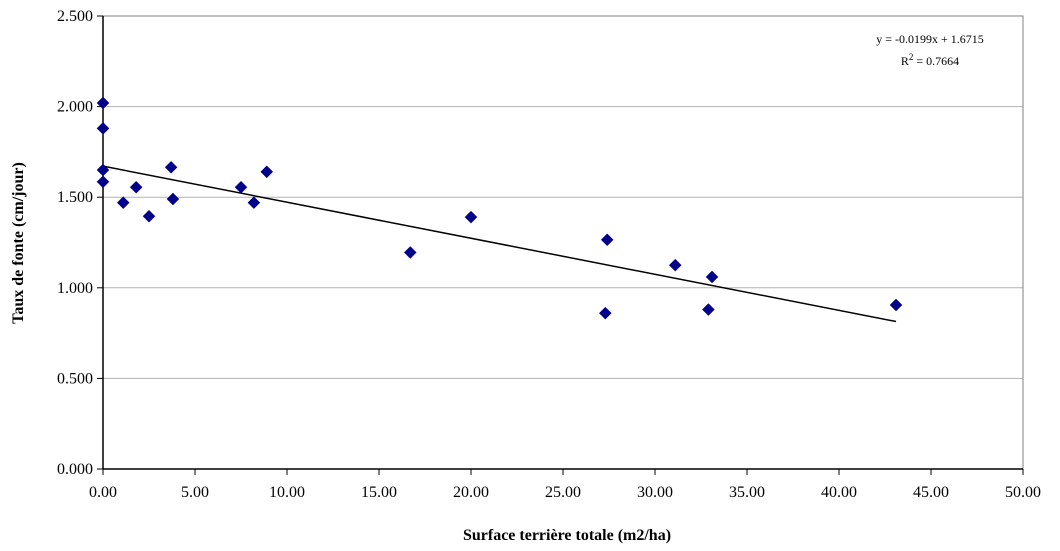  What do you see at coordinates (75, 469) in the screenshot?
I see `y-tick-label-0: 0.000` at bounding box center [75, 469].